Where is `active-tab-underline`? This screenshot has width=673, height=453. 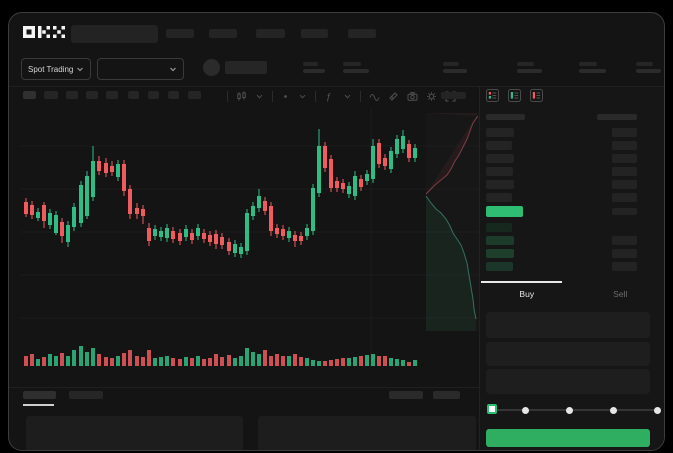 active-tab-underline is located at coordinates (38, 405).